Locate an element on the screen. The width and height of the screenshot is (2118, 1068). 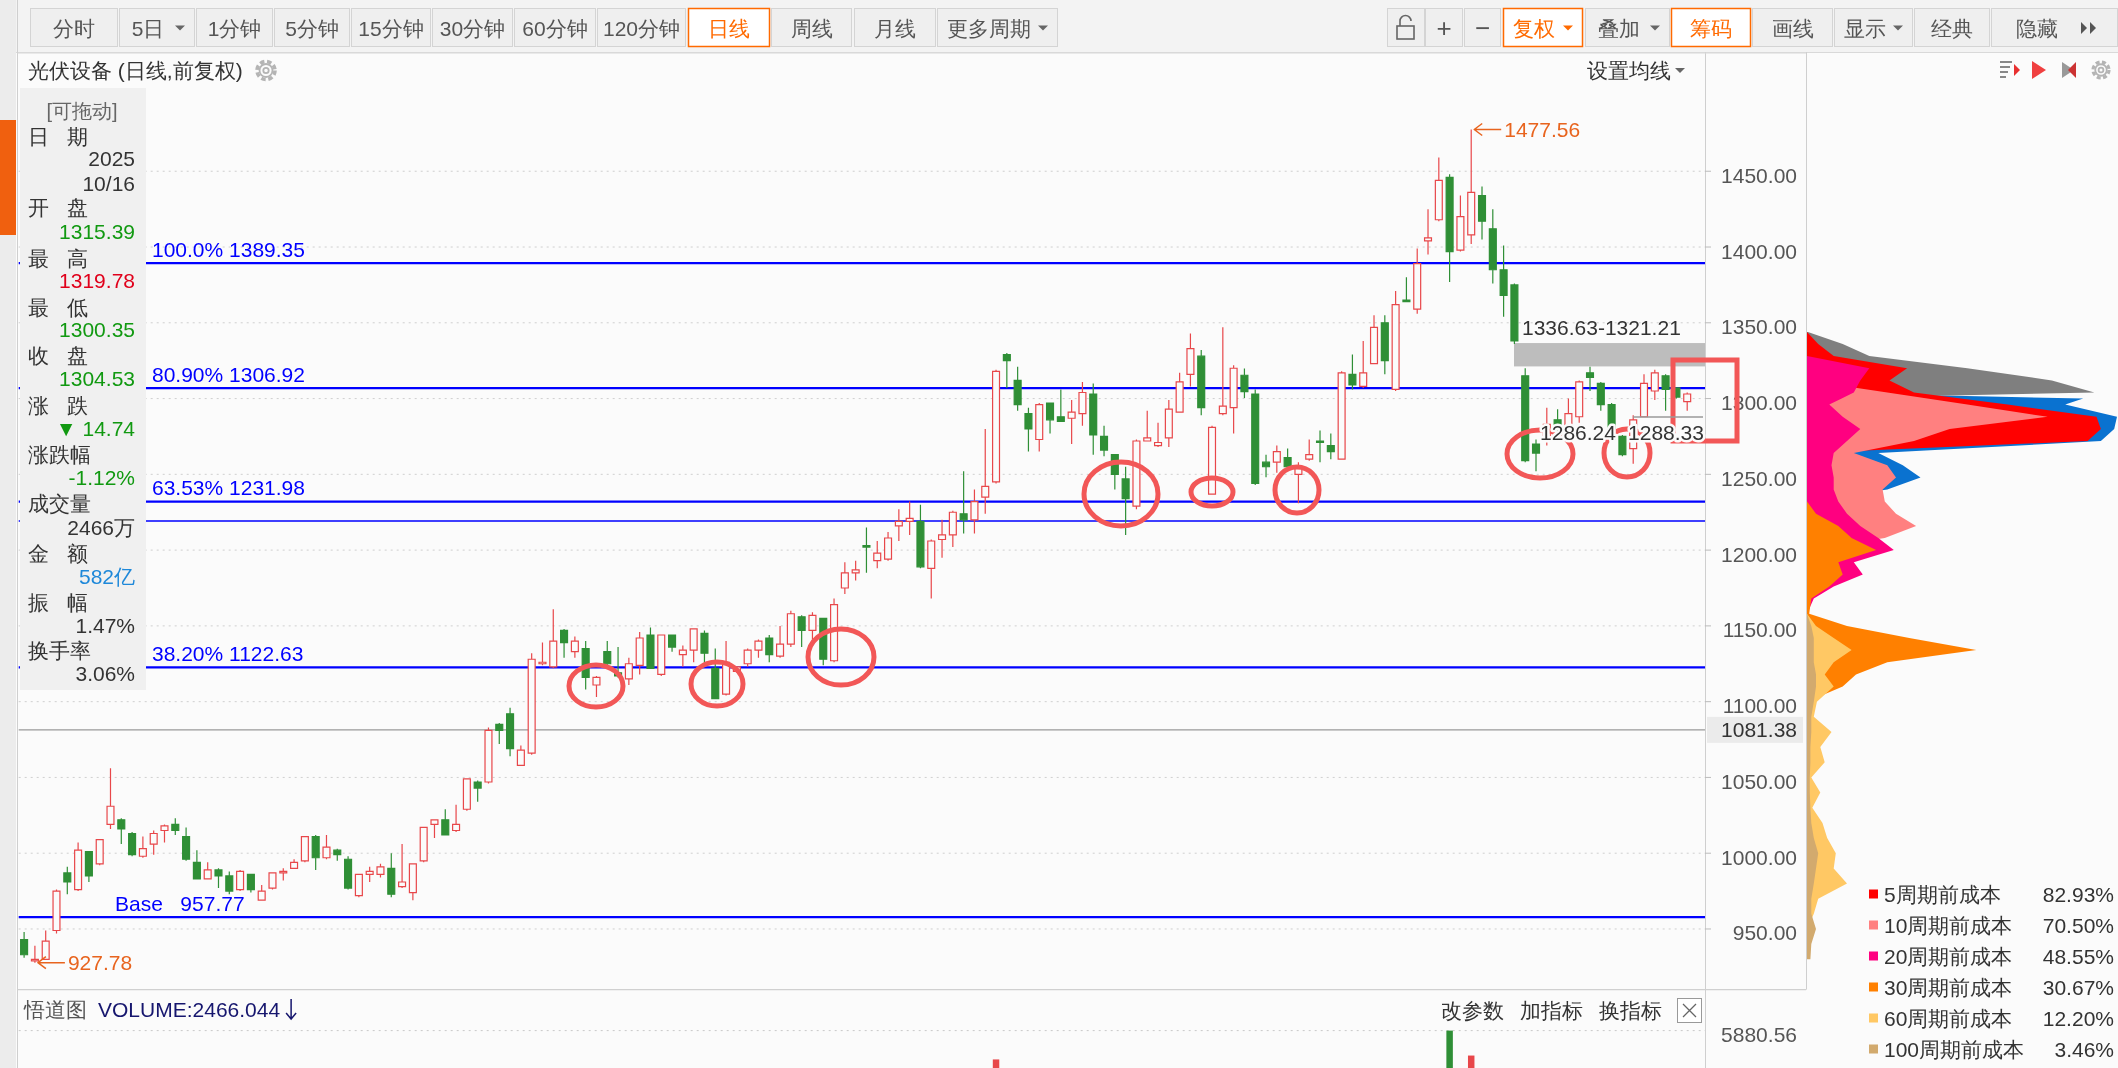
chart-title: 光伏设备 (日线,前复权) is located at coordinates (135, 70).